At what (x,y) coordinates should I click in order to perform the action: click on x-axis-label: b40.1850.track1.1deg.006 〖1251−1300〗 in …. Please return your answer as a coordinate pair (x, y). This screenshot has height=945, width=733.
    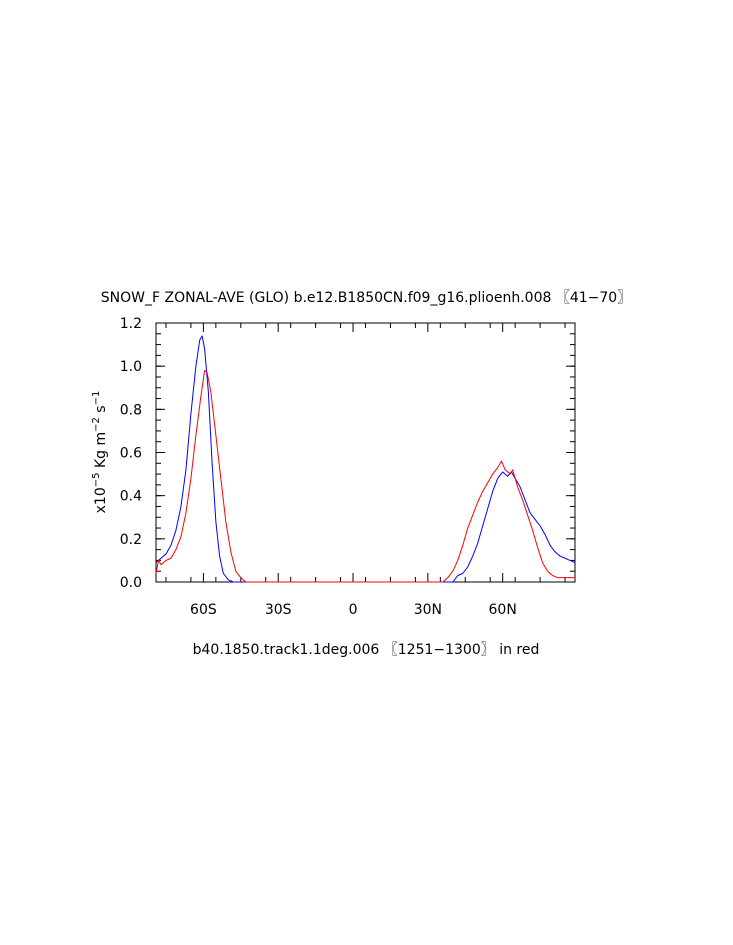
    Looking at the image, I should click on (366, 650).